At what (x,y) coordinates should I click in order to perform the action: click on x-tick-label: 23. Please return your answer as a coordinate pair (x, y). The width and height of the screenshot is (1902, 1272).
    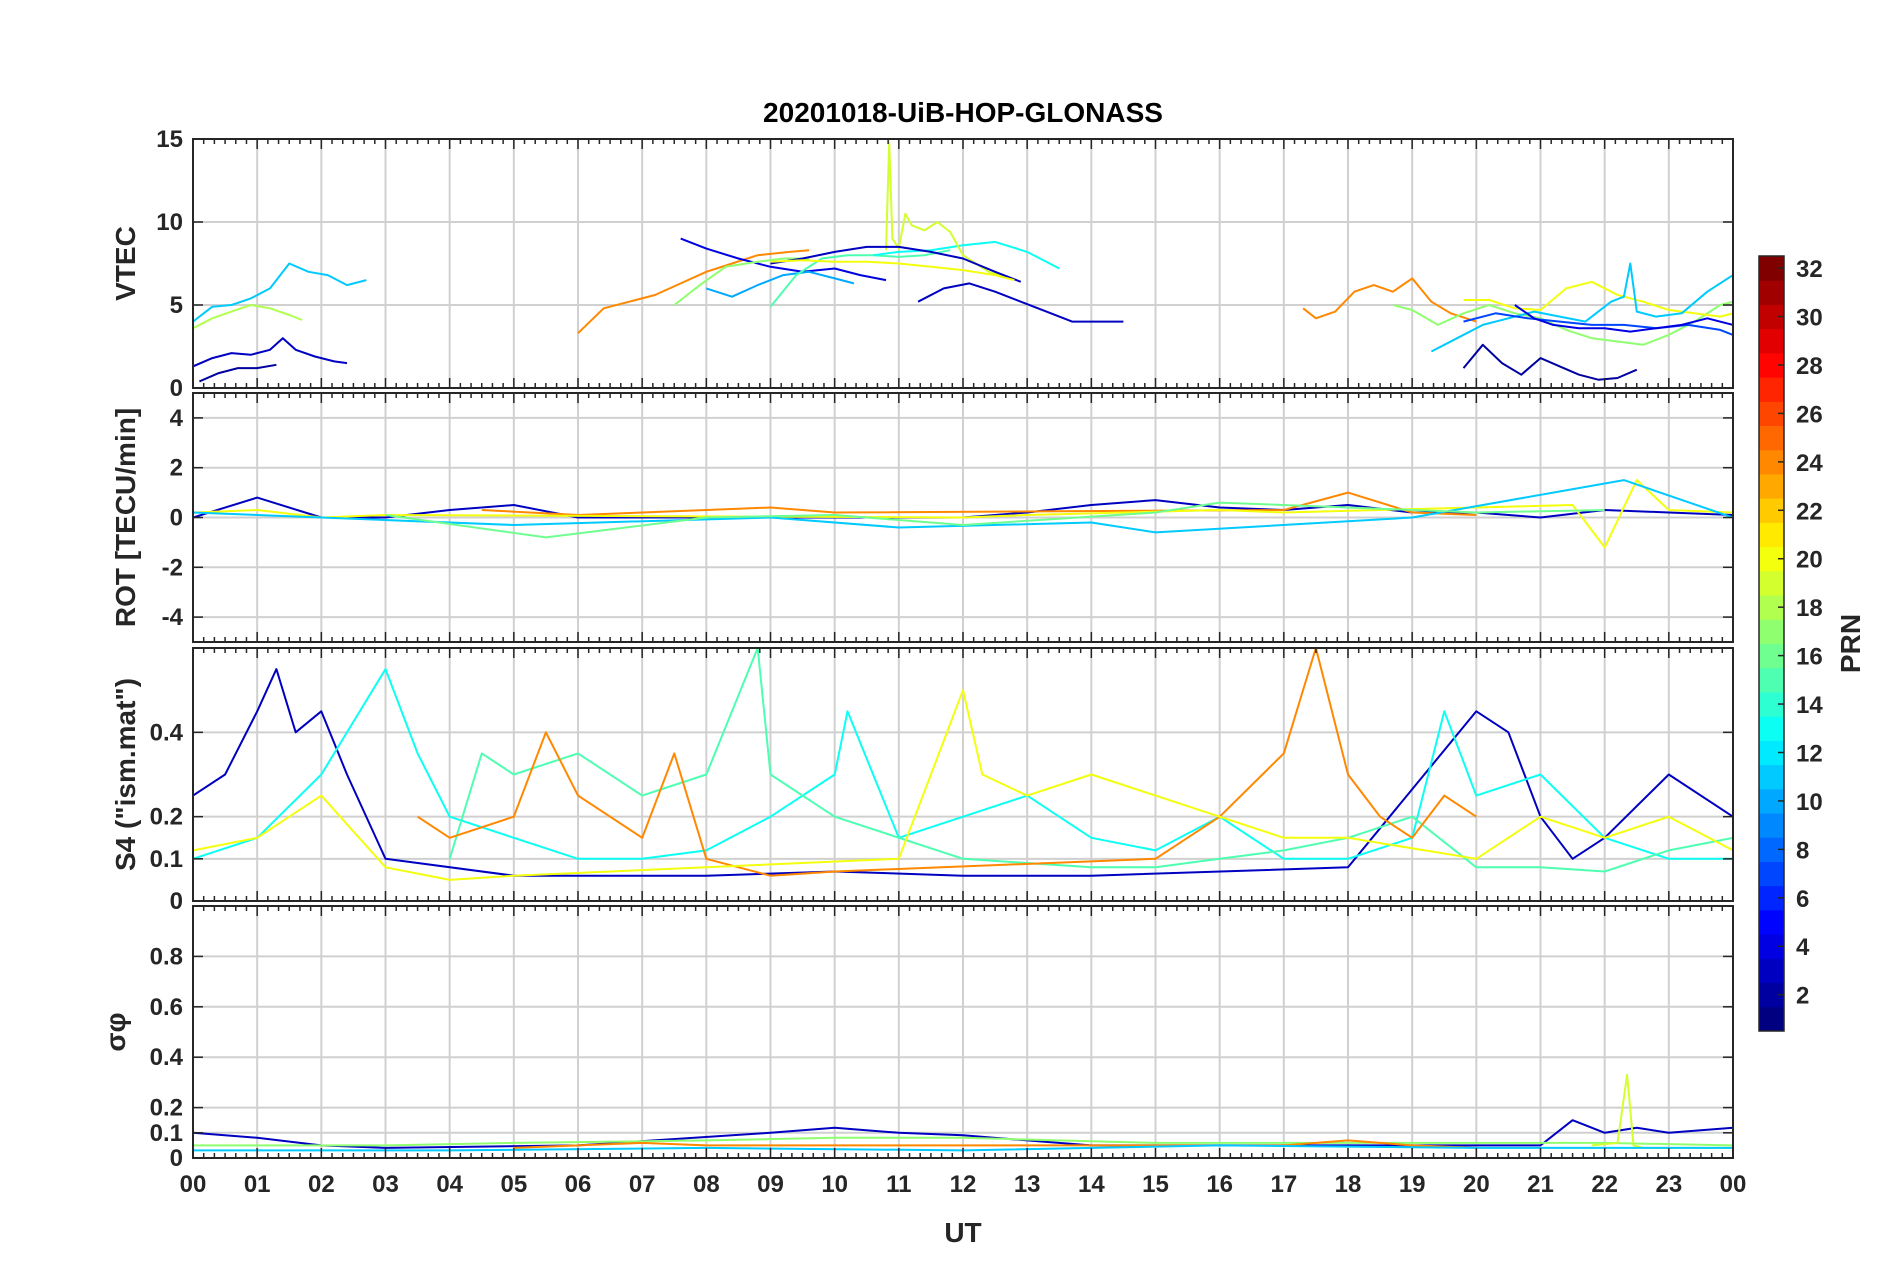
    Looking at the image, I should click on (1668, 1184).